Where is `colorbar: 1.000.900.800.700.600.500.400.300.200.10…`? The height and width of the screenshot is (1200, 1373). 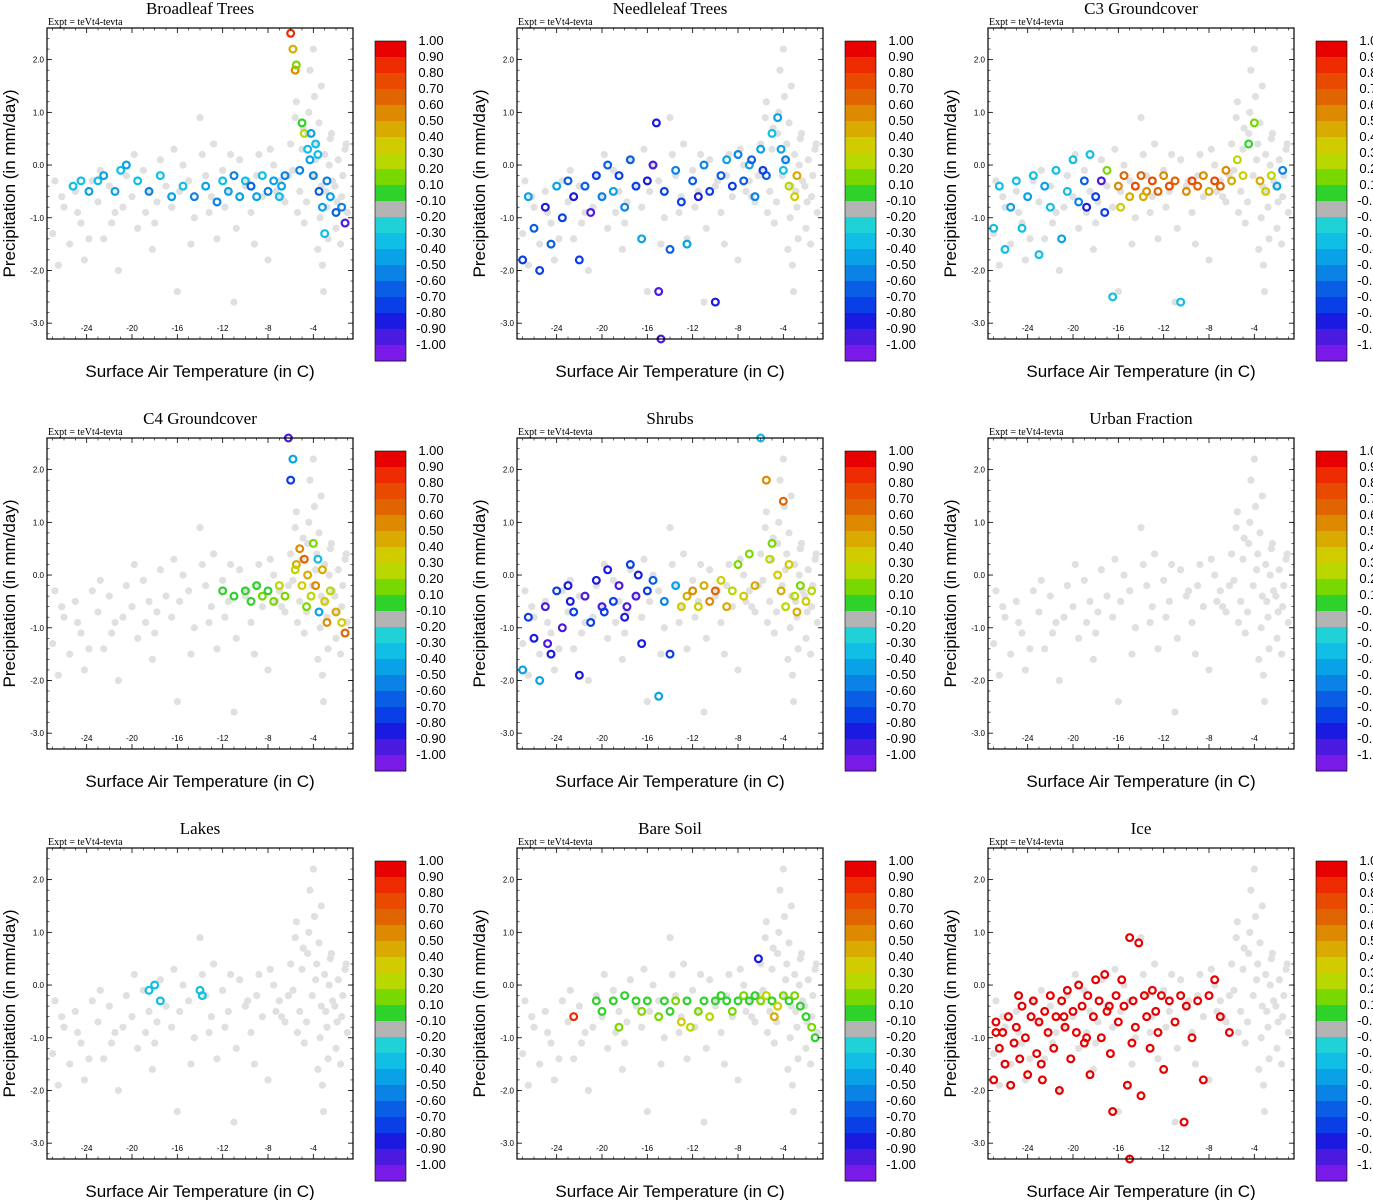 colorbar: 1.000.900.800.700.600.500.400.300.200.10… is located at coordinates (880, 1017).